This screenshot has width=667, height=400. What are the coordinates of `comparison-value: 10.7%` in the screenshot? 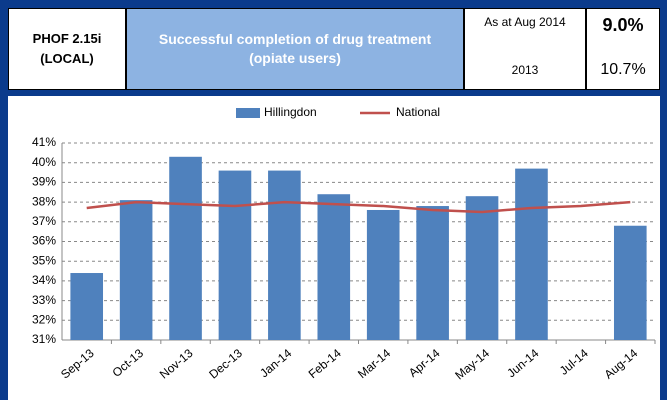 It's located at (623, 69).